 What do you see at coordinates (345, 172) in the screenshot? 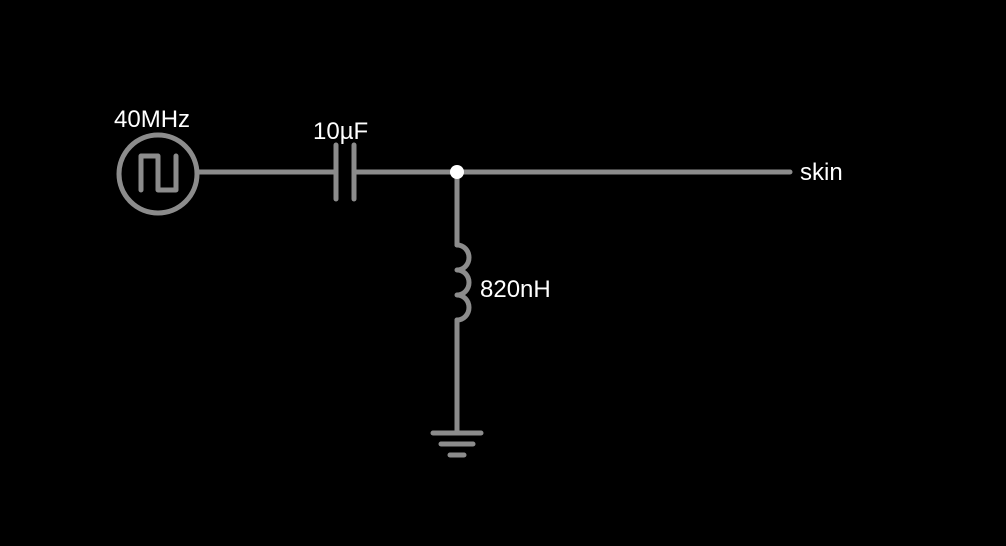
I see `capacitor-icon` at bounding box center [345, 172].